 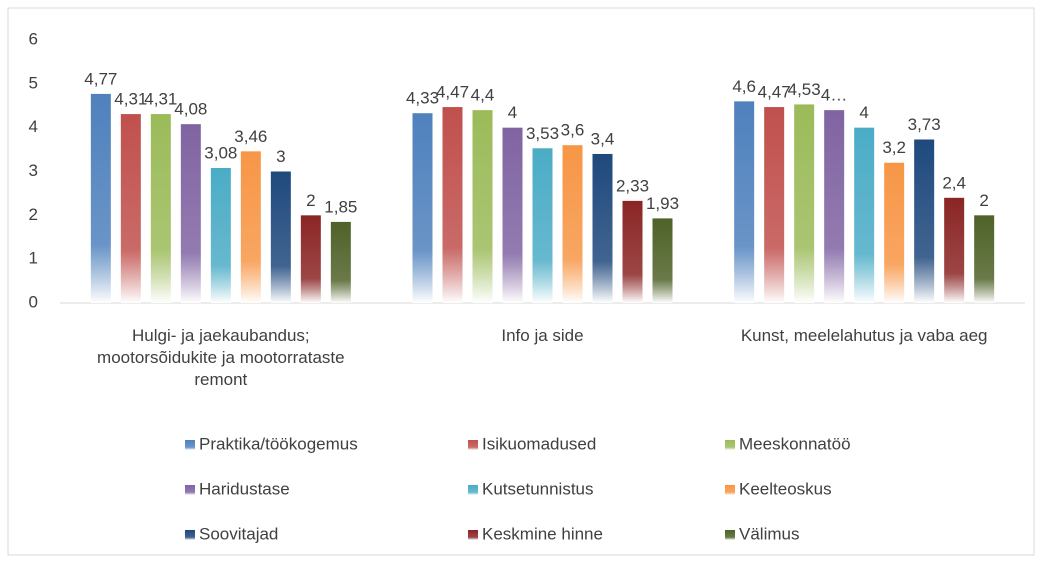 What do you see at coordinates (924, 124) in the screenshot?
I see `data-label: 3,73` at bounding box center [924, 124].